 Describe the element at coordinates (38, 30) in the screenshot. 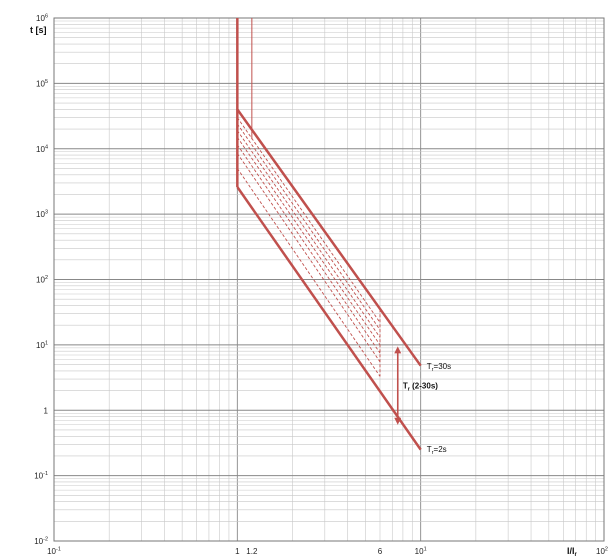

I see `y-axis-title: t [s]` at that location.